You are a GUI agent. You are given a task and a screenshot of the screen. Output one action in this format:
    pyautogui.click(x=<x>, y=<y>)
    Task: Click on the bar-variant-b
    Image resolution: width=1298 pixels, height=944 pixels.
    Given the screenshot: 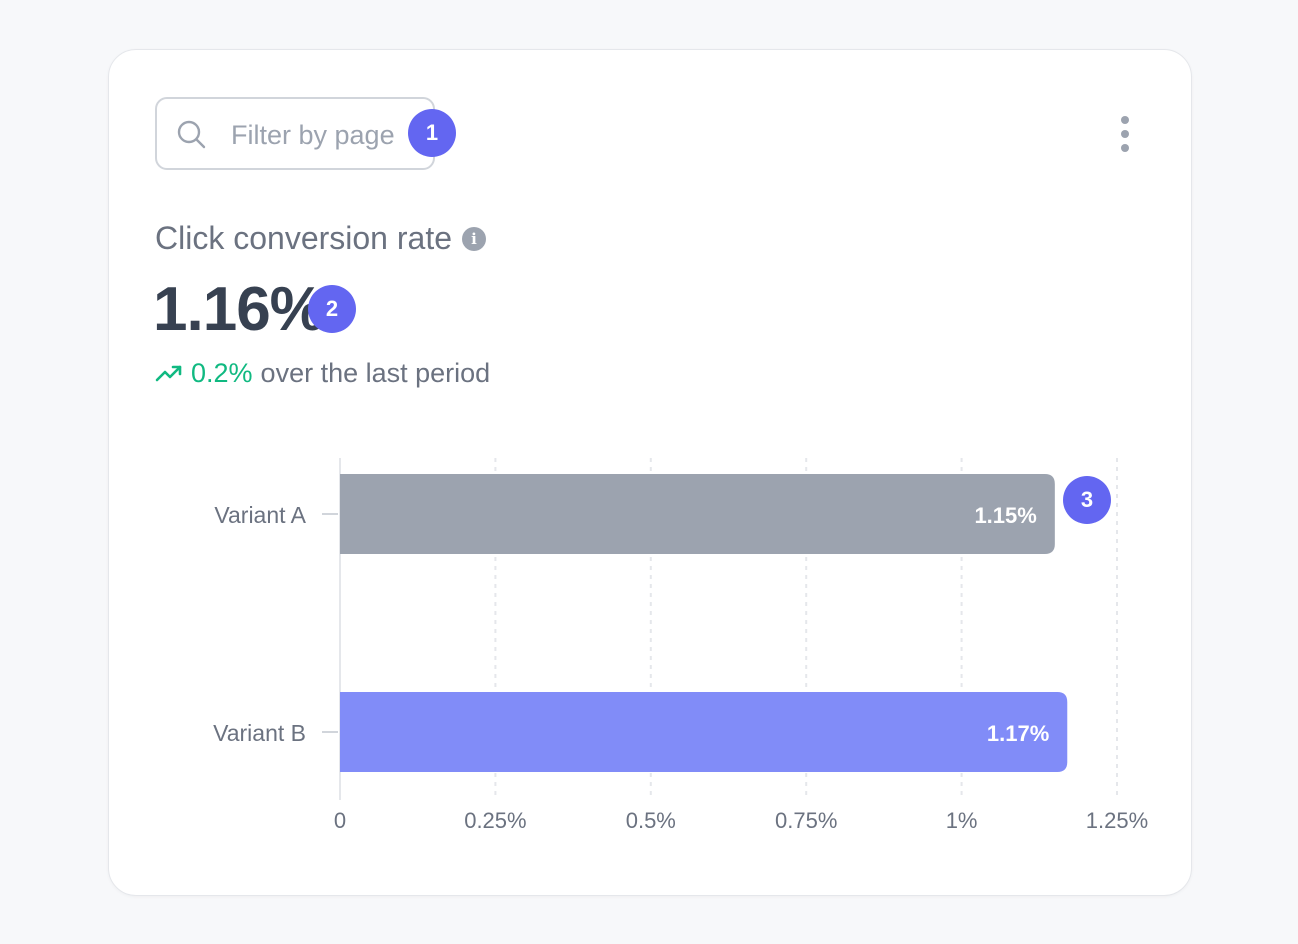 What is the action you would take?
    pyautogui.click(x=704, y=732)
    